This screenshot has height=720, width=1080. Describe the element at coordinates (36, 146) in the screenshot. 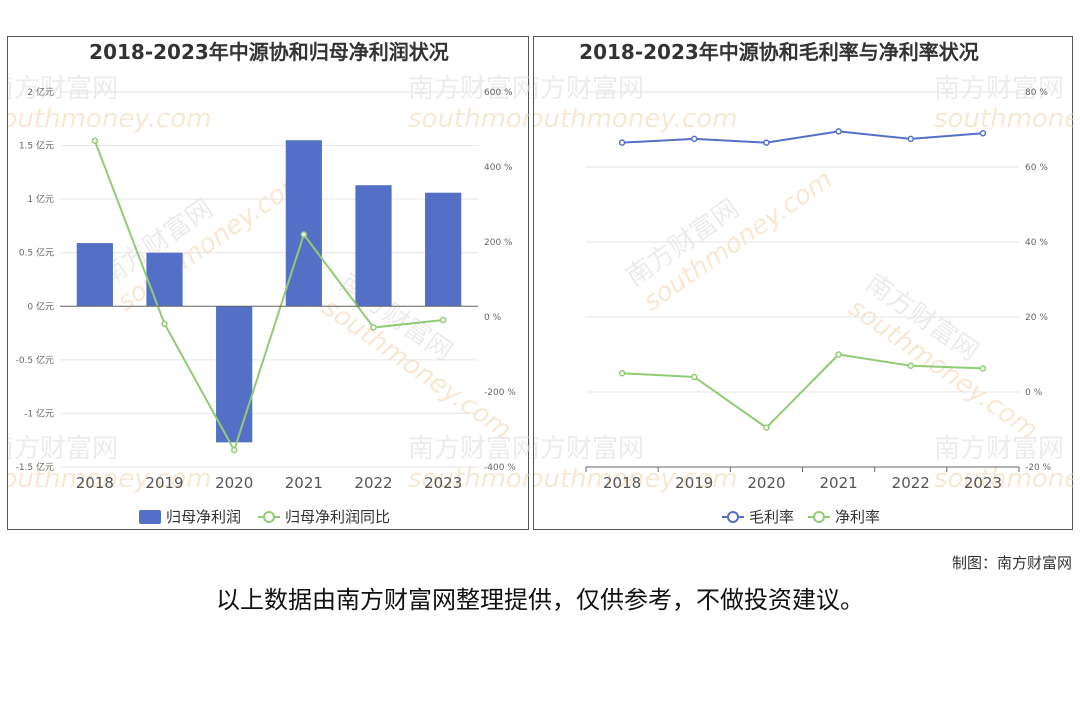

I see `y-left-tick-label: 1.5 亿元` at that location.